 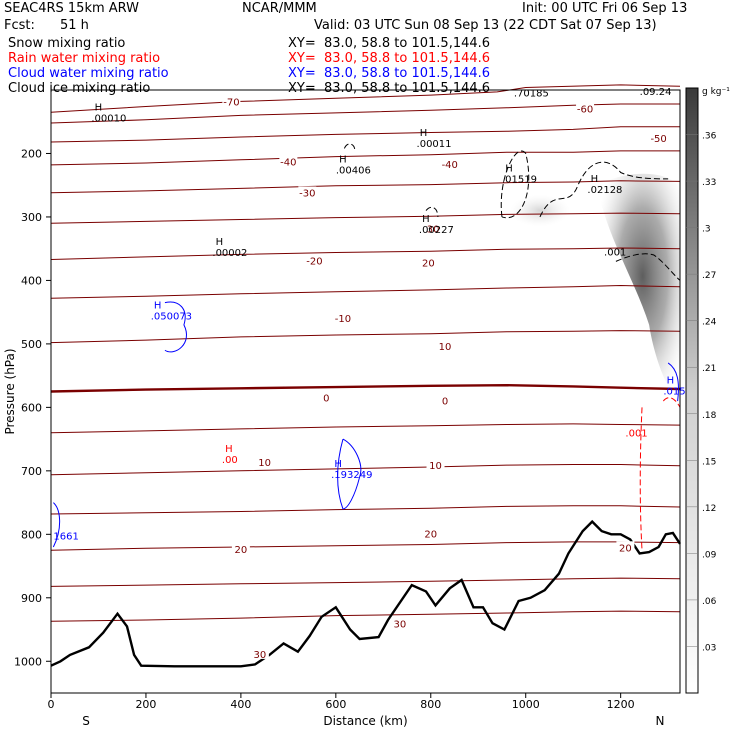 What do you see at coordinates (279, 8) in the screenshot?
I see `center-title: NCAR/MMM` at bounding box center [279, 8].